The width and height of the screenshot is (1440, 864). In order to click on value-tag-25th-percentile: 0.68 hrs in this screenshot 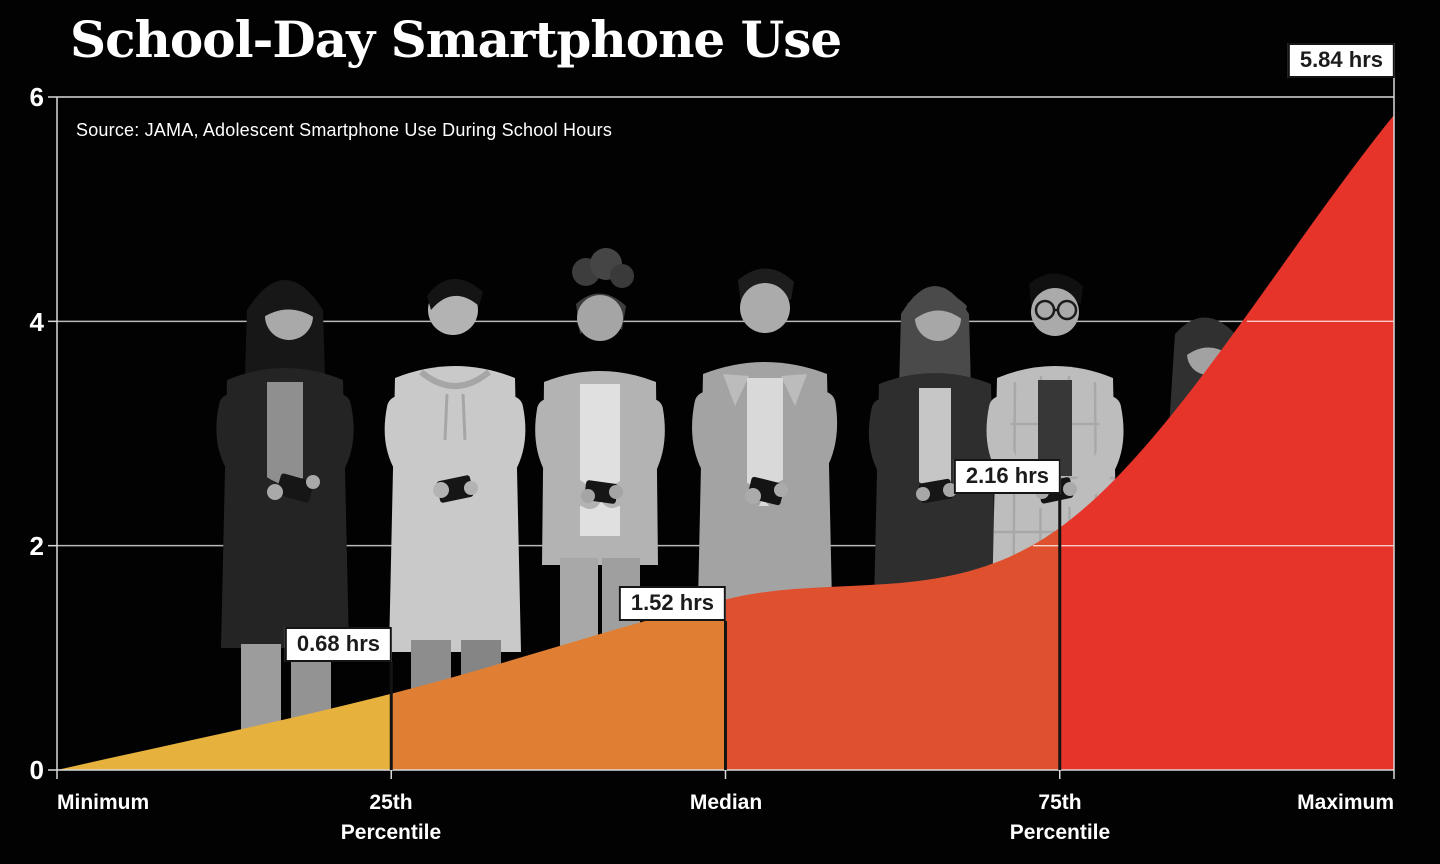, I will do `click(338, 644)`.